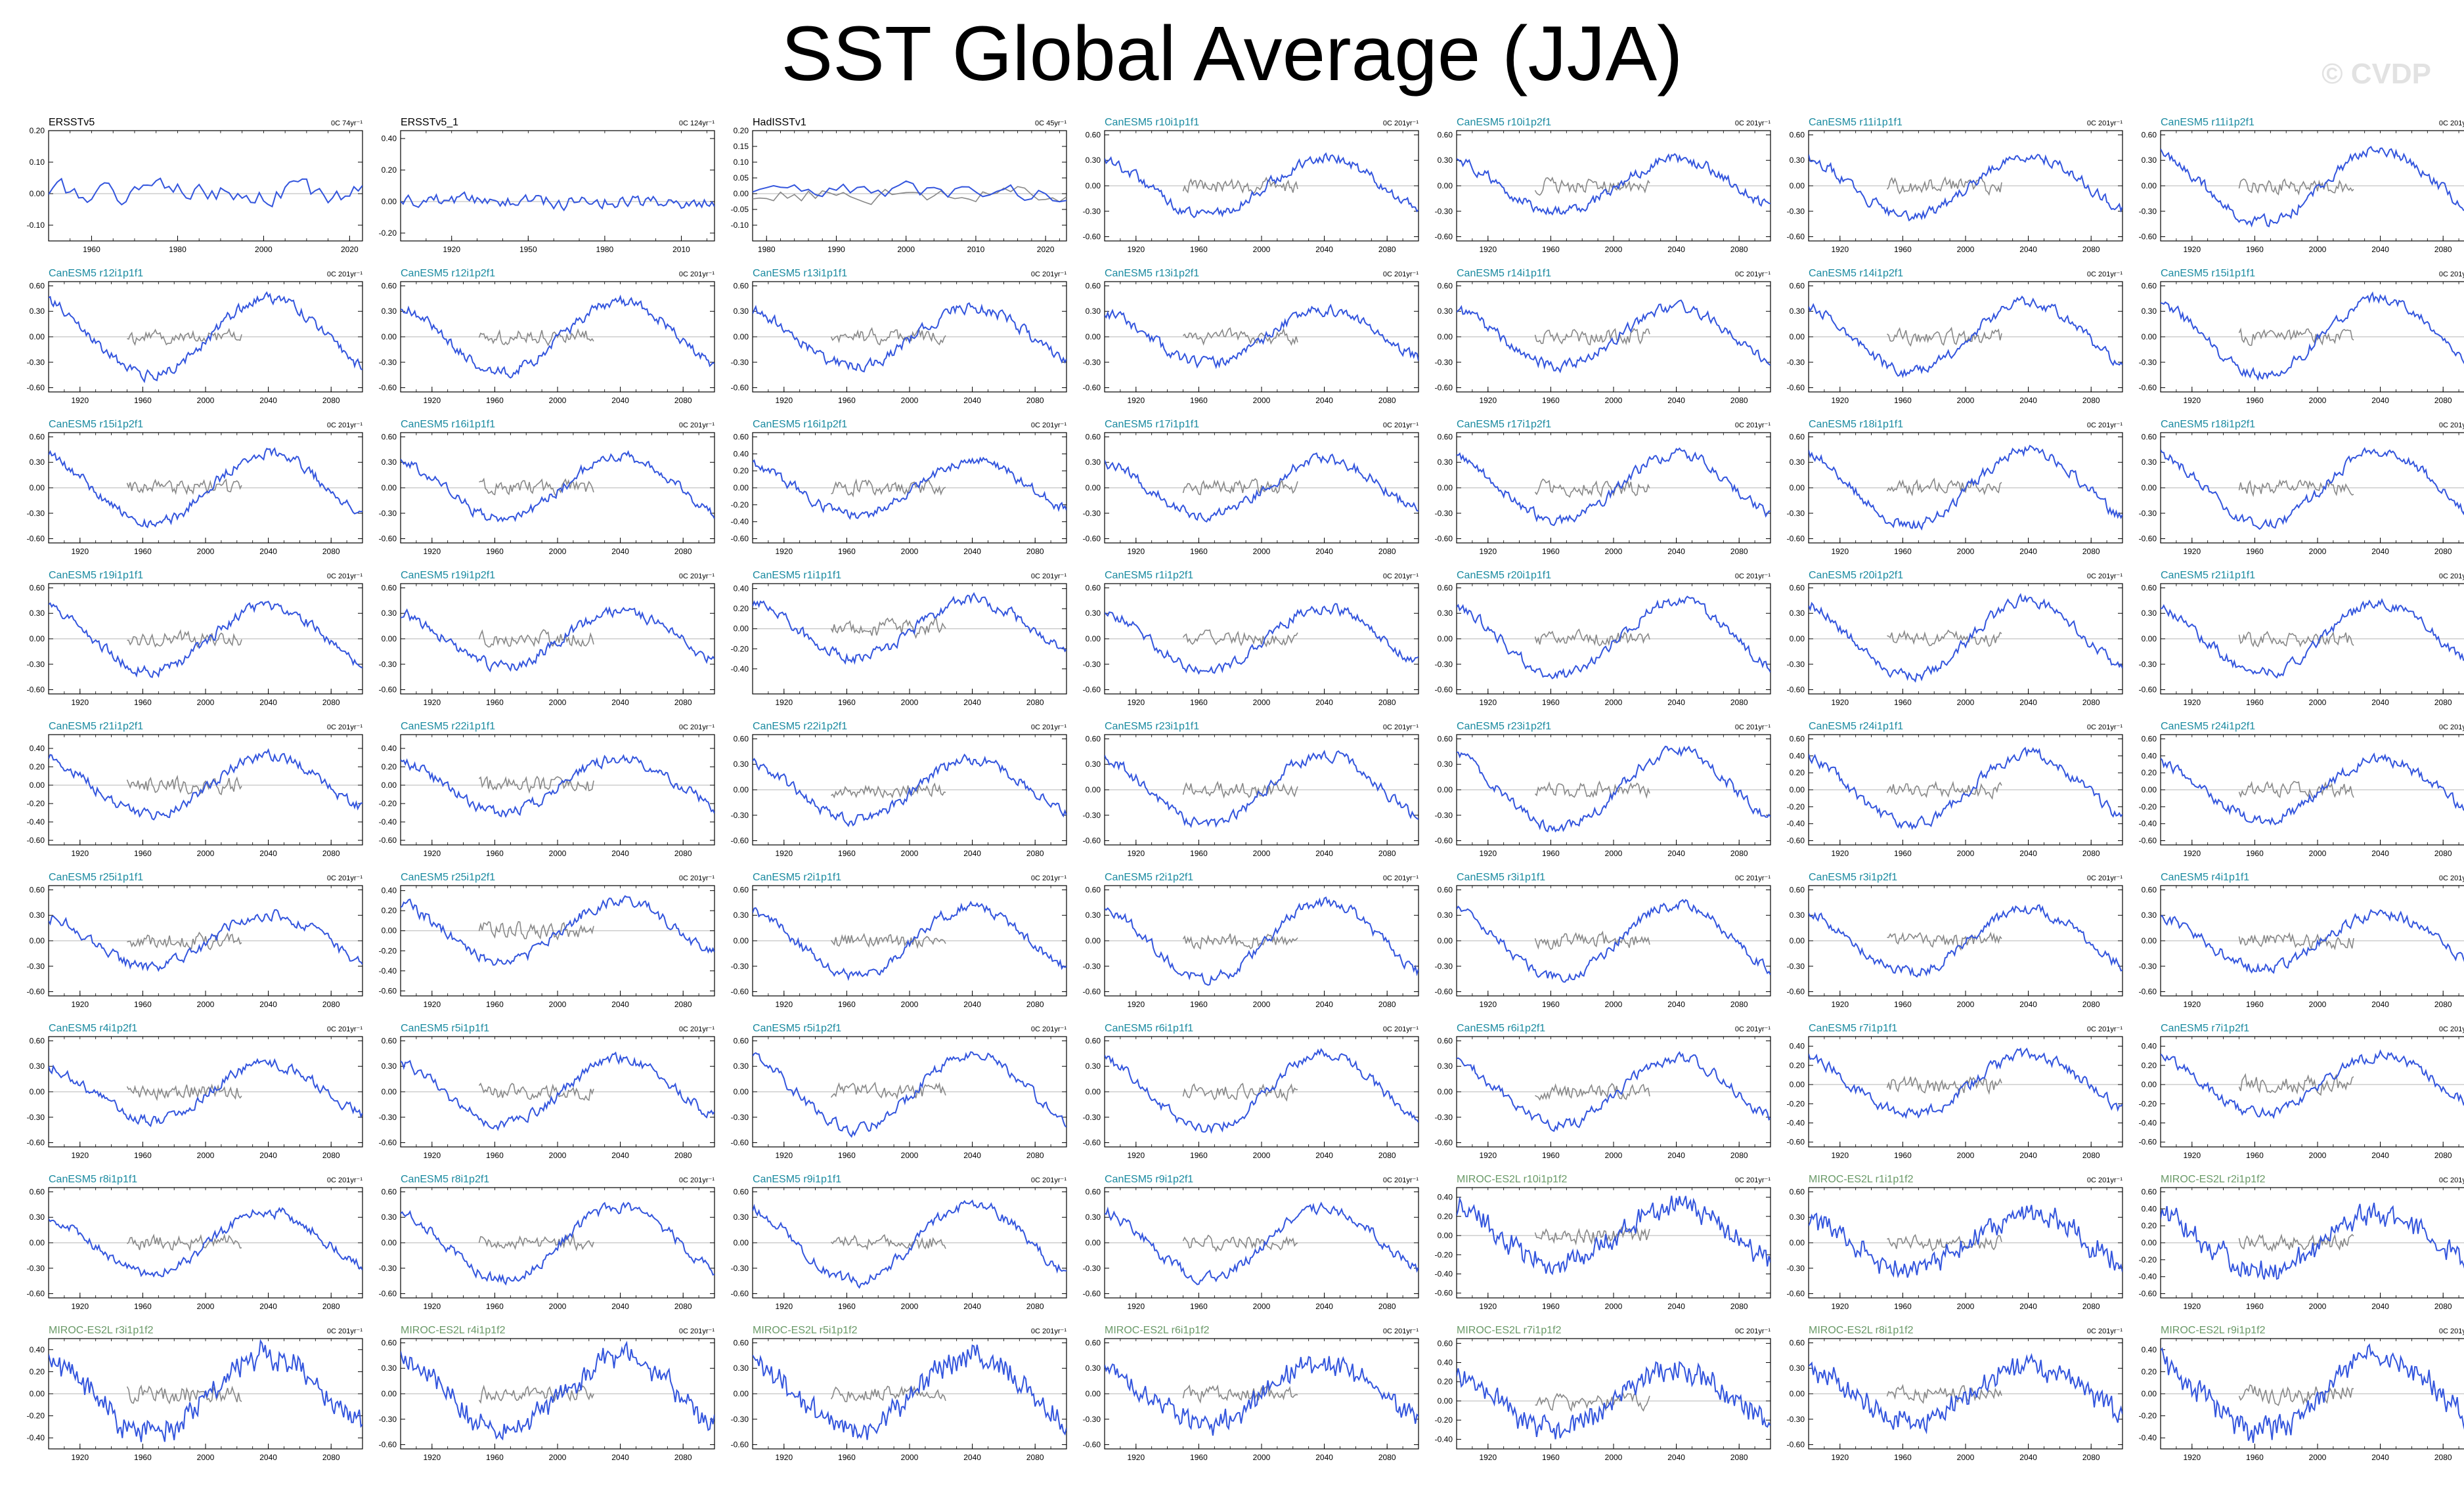 This screenshot has height=1485, width=2464. Describe the element at coordinates (797, 1179) in the screenshot. I see `panel-title: CanESM5 r9i1p1f1` at that location.